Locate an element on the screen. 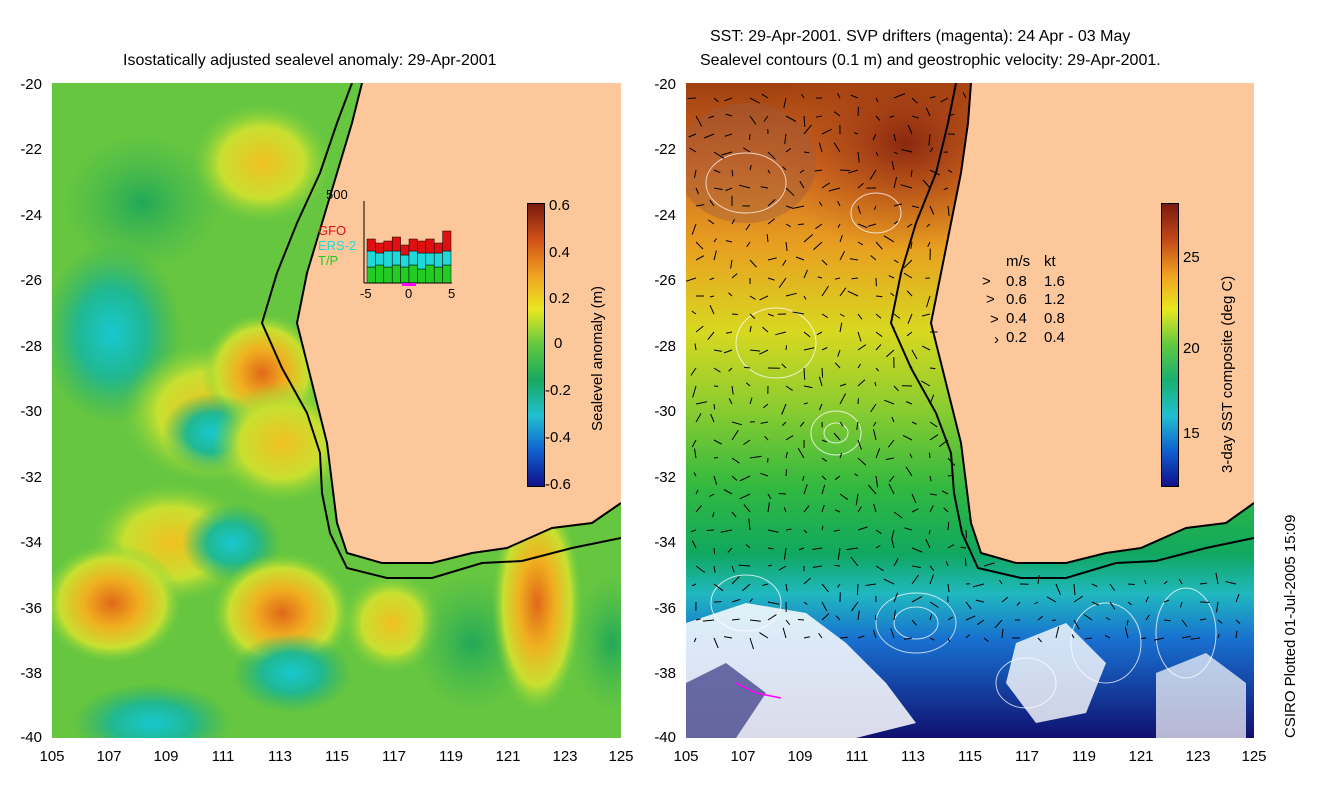 This screenshot has height=810, width=1320. inset-legend-tp: T/P is located at coordinates (328, 260).